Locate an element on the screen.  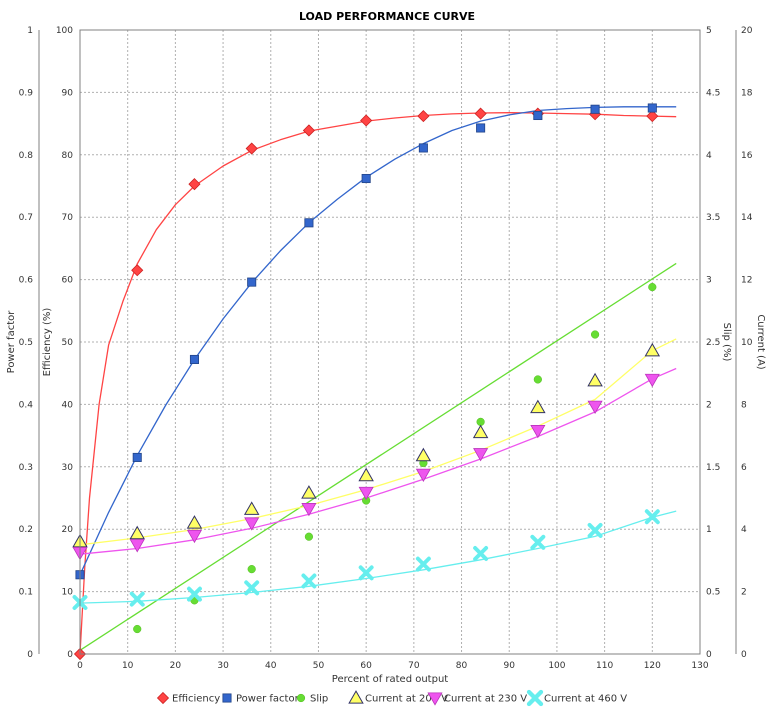
current-tick-label: 20 is located at coordinates (747, 31).